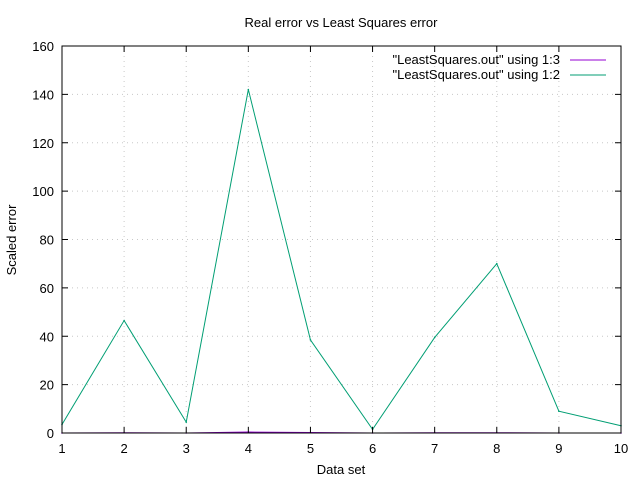  What do you see at coordinates (342, 22) in the screenshot?
I see `chart-title: Real error vs Least Squares error` at bounding box center [342, 22].